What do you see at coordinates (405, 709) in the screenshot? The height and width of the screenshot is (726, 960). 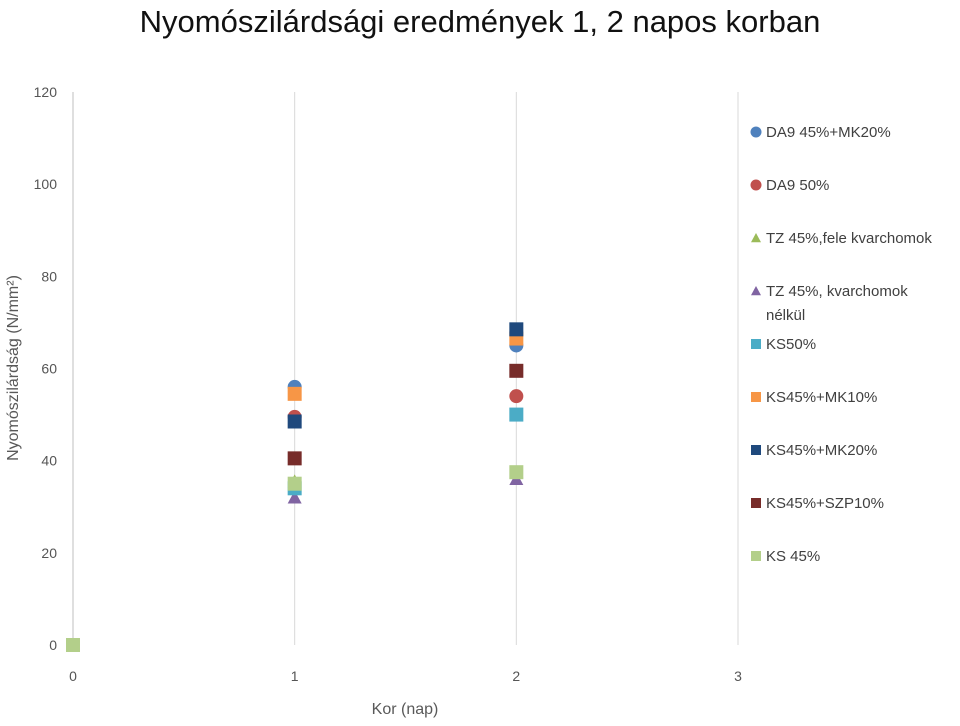 I see `x-axis-title: Kor (nap)` at bounding box center [405, 709].